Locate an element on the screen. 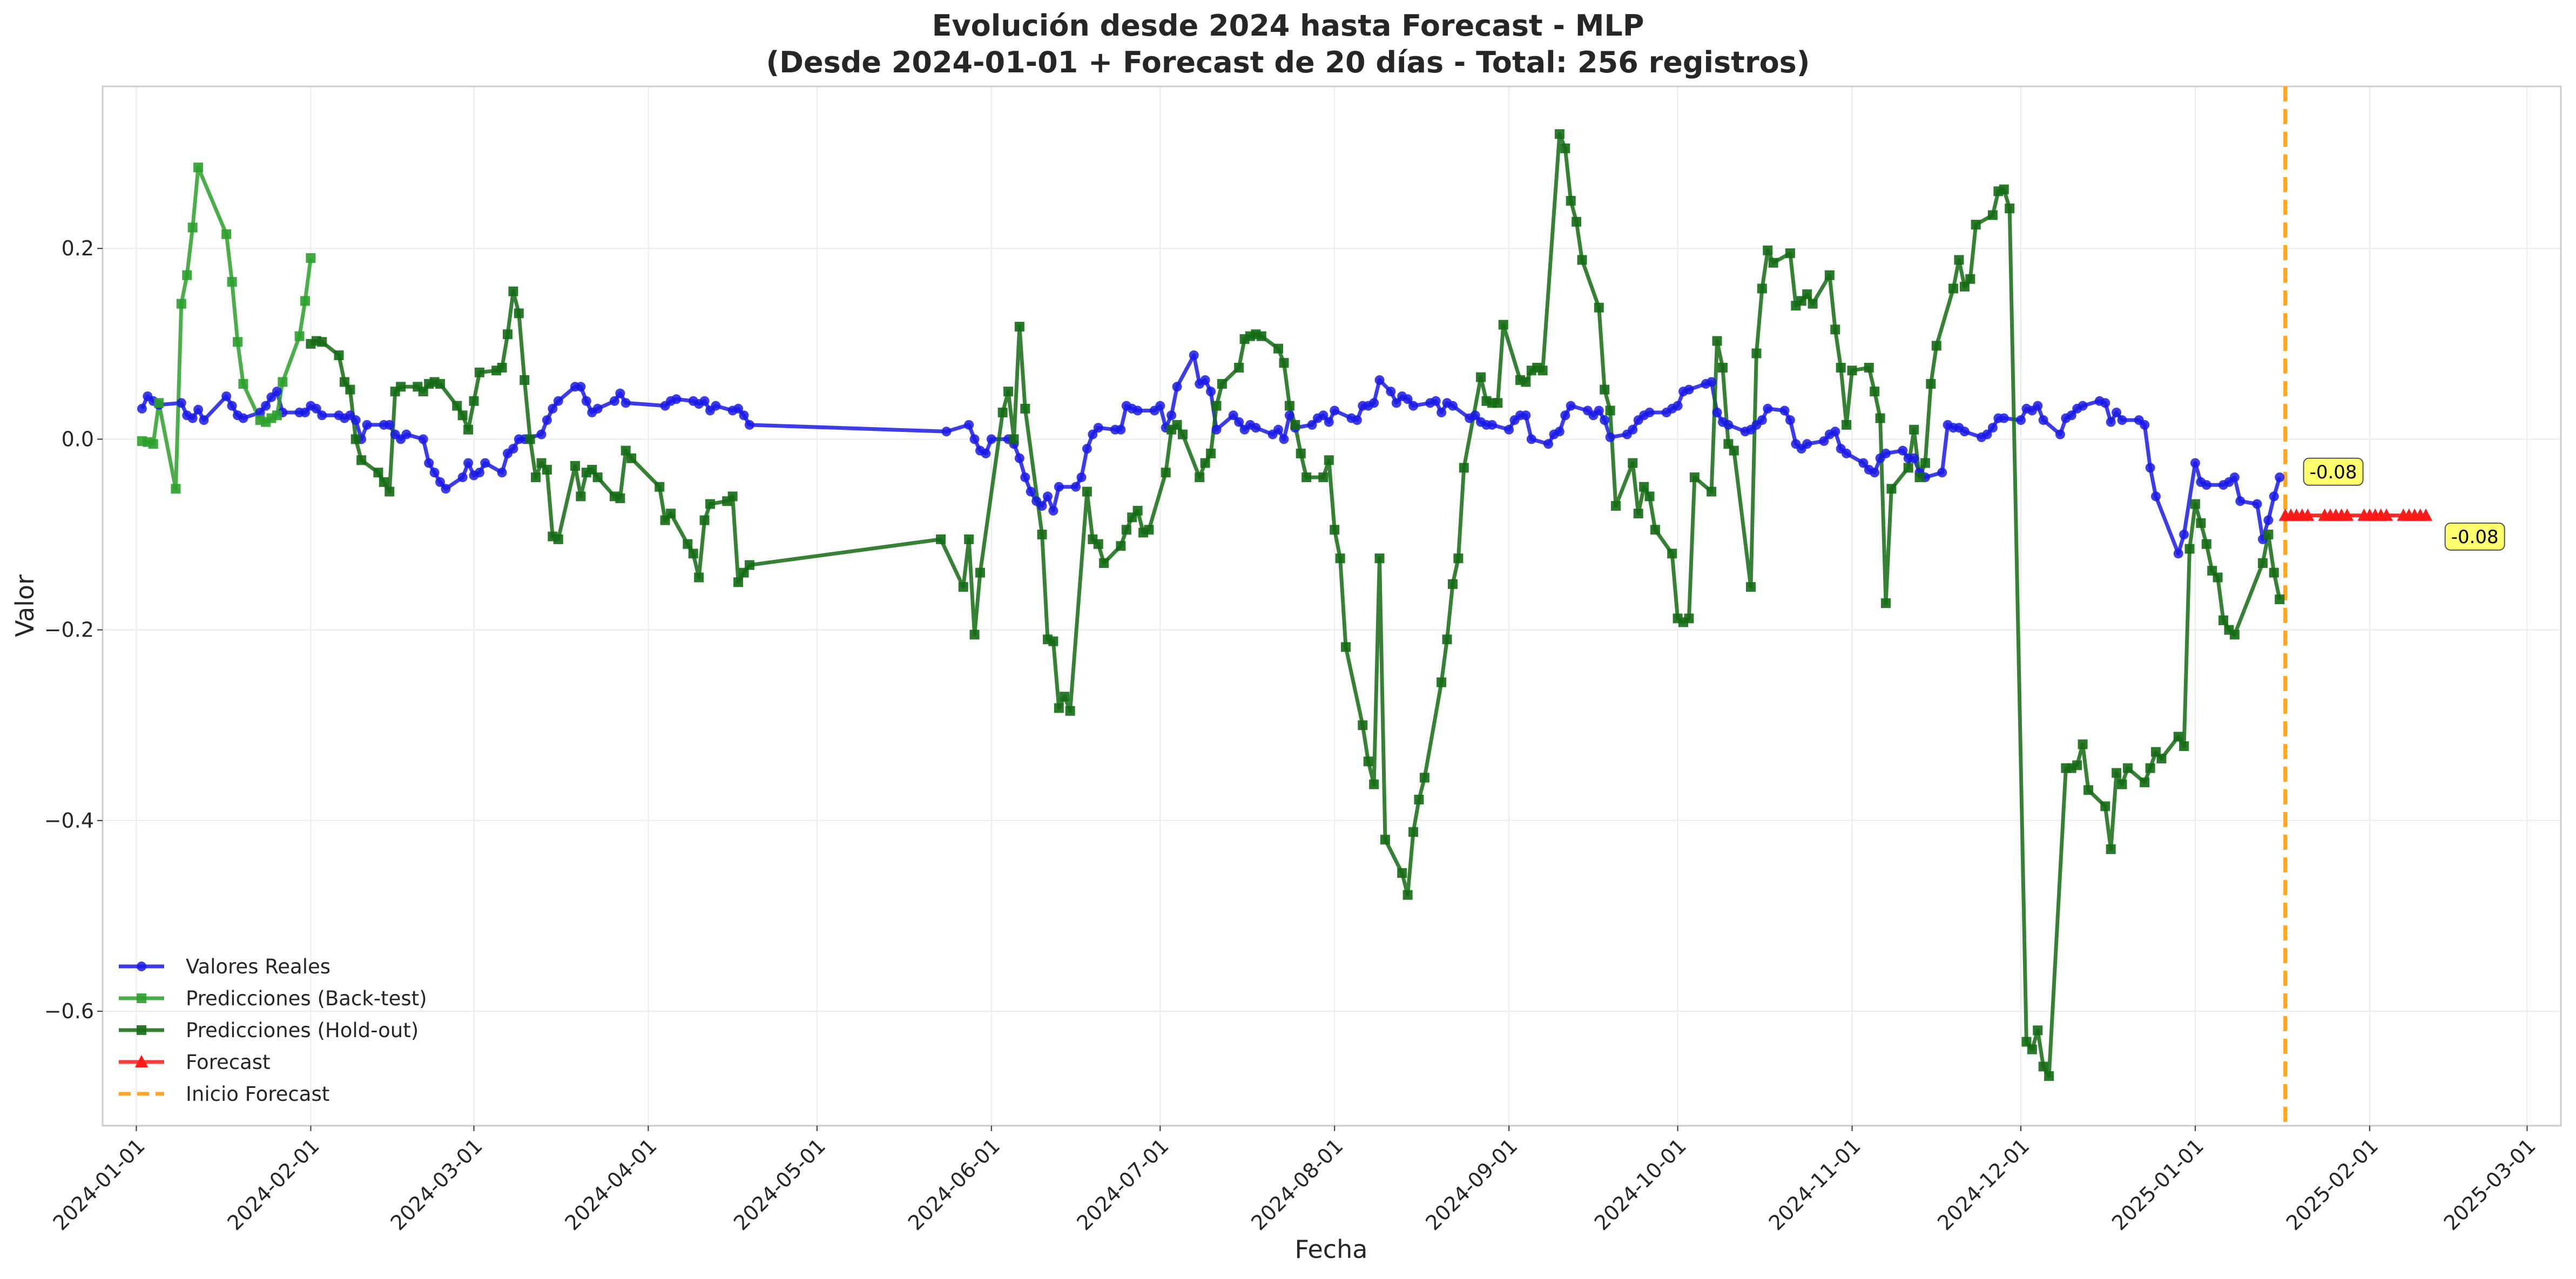 This screenshot has width=2576, height=1279. legend-label: Valores Reales is located at coordinates (258, 966).